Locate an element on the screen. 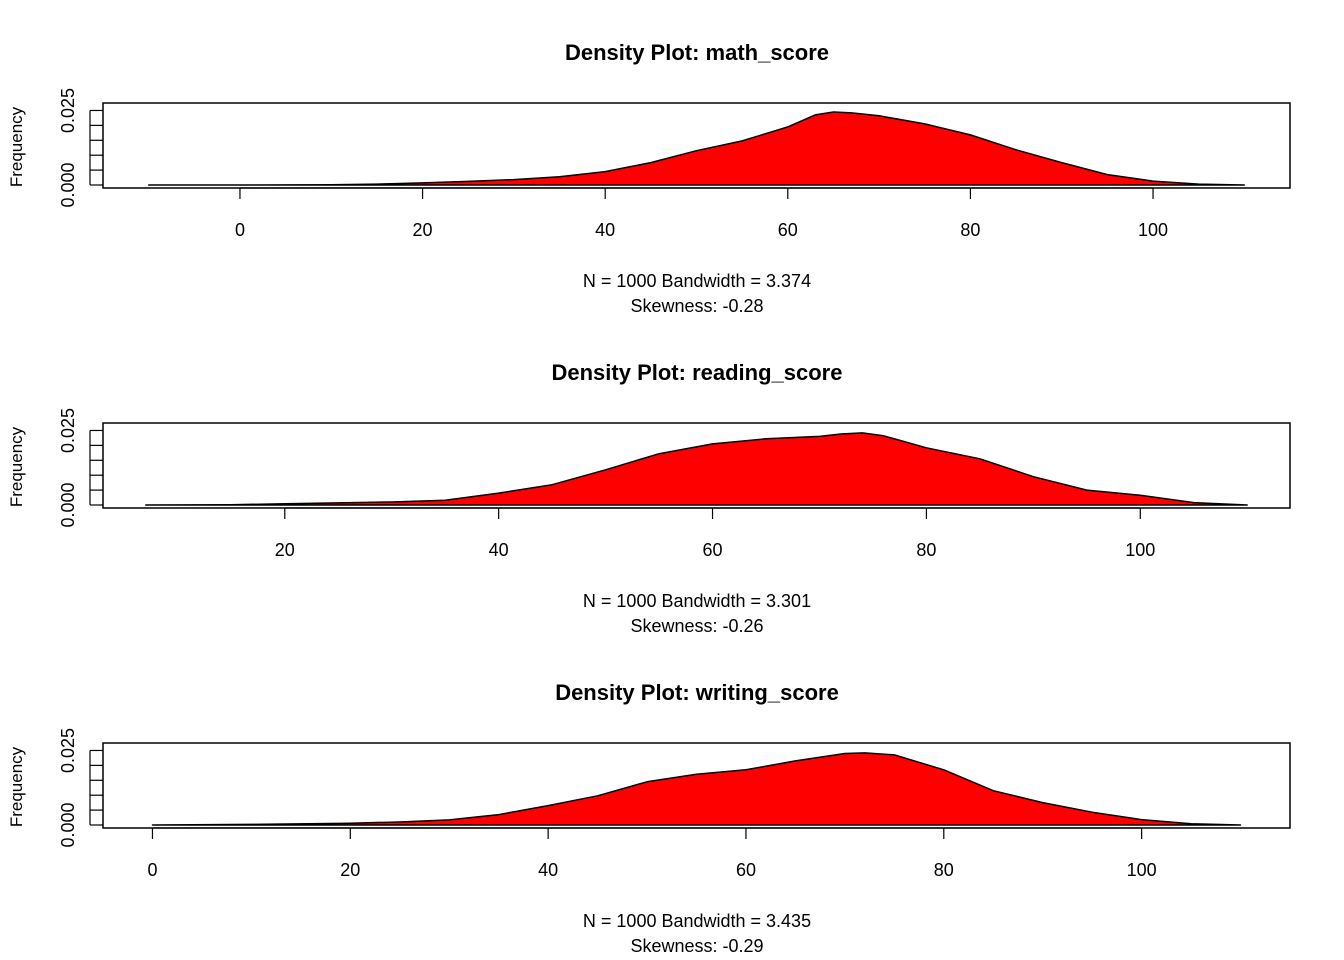 The width and height of the screenshot is (1344, 960). chart-title: Density Plot: math_score is located at coordinates (697, 52).